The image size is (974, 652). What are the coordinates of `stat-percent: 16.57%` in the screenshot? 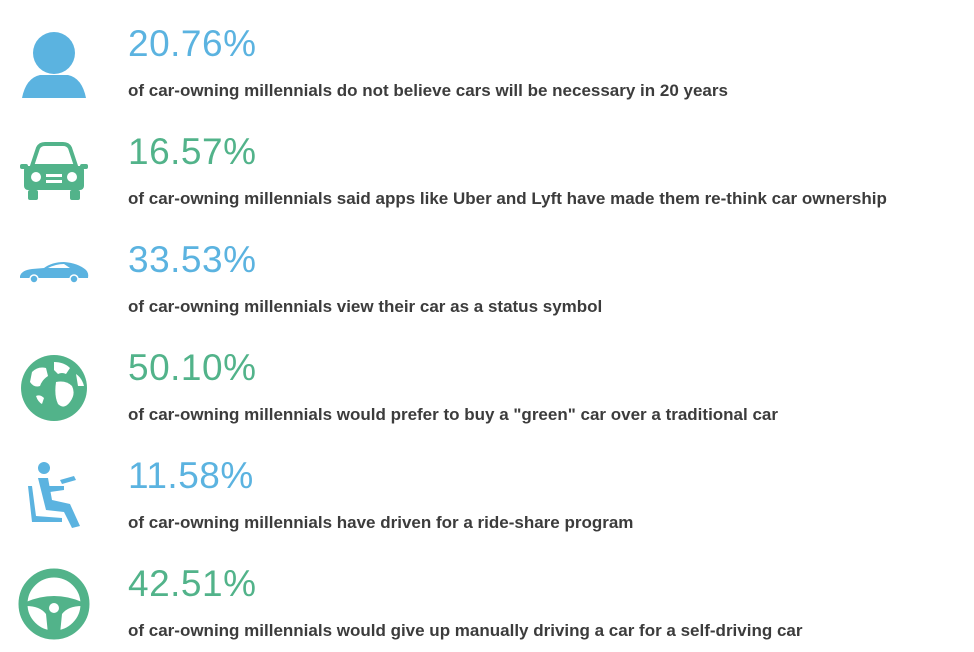 It's located at (192, 151).